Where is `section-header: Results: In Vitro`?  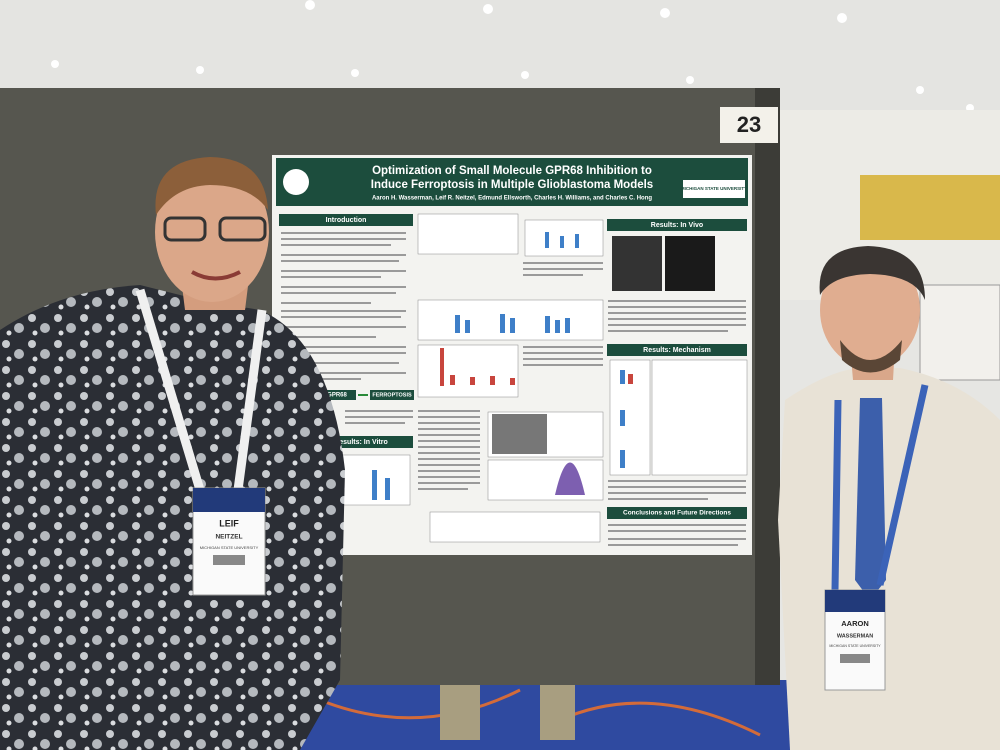 section-header: Results: In Vitro is located at coordinates (361, 442).